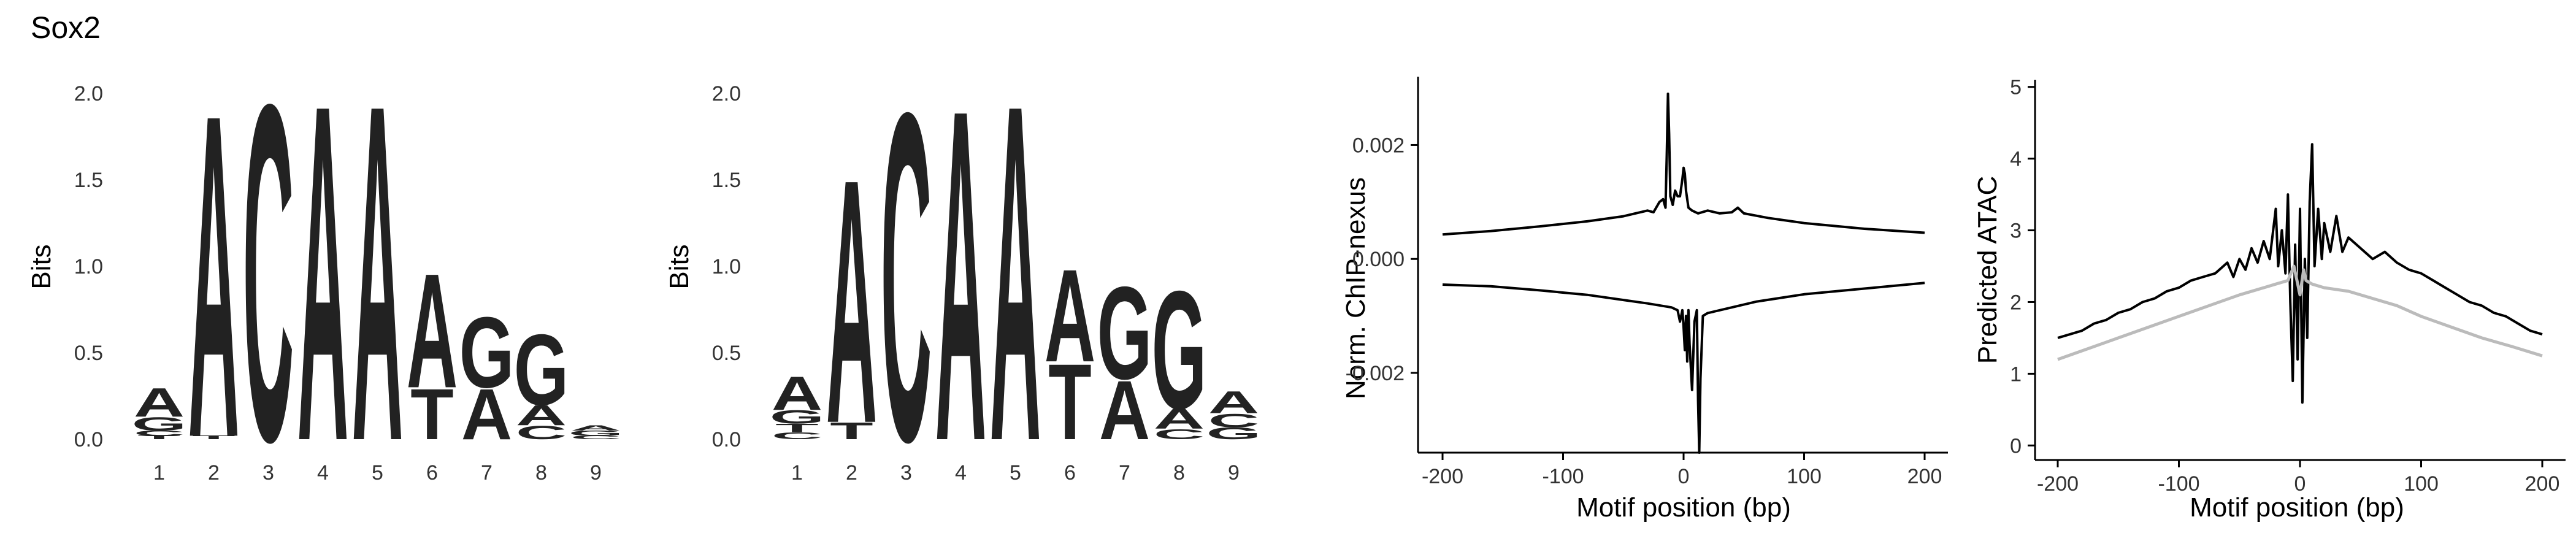 The image size is (2576, 552). I want to click on figure-title: Sox2, so click(66, 27).